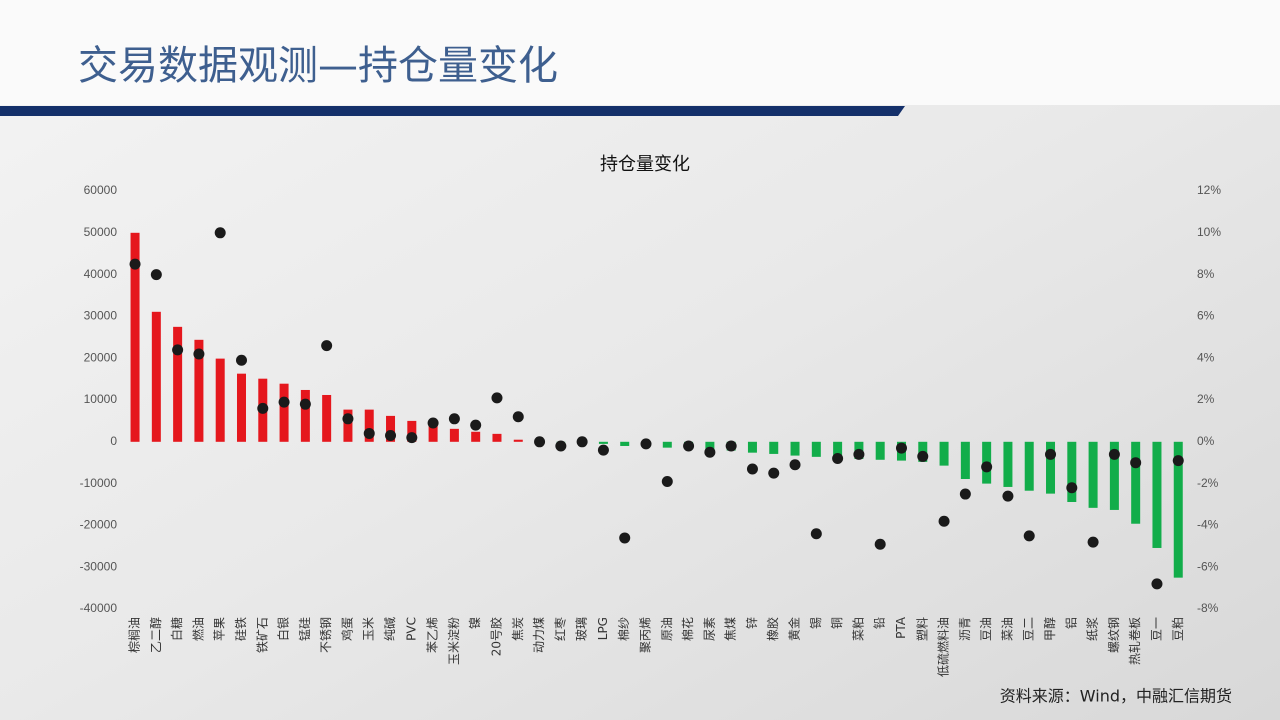 This screenshot has width=1280, height=720. What do you see at coordinates (1116, 696) in the screenshot?
I see `source: 资料来源：Wind，中融汇信期货` at bounding box center [1116, 696].